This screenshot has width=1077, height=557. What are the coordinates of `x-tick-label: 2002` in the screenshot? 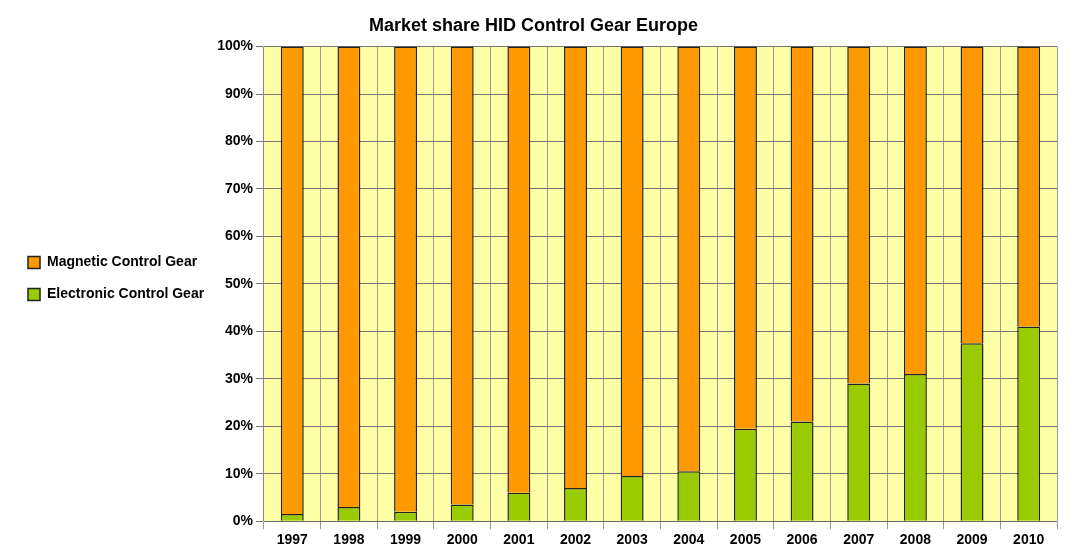 It's located at (575, 539).